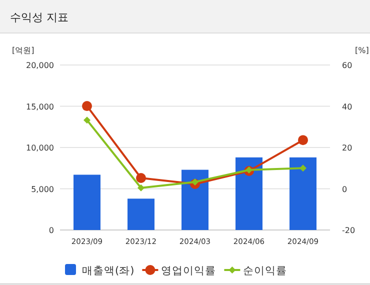  What do you see at coordinates (39, 17) in the screenshot?
I see `chart-title: 수익성 지표` at bounding box center [39, 17].